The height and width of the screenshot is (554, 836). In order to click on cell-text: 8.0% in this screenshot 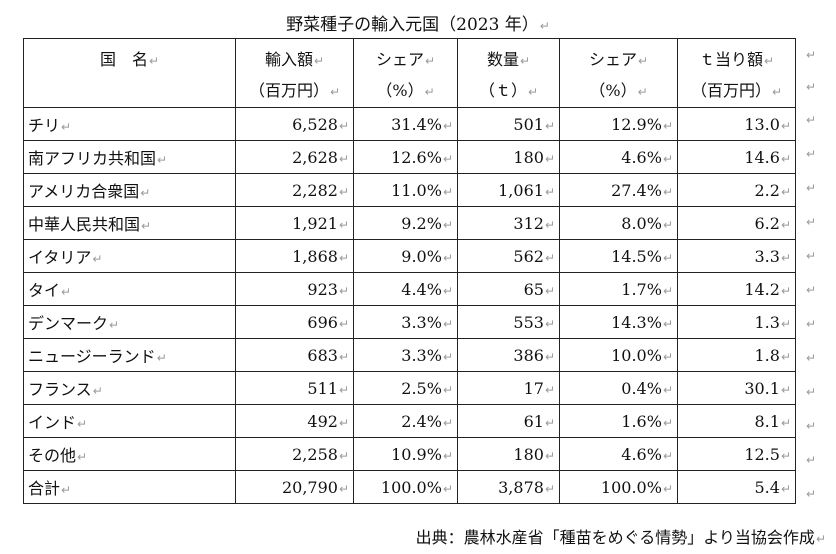, I will do `click(641, 223)`.